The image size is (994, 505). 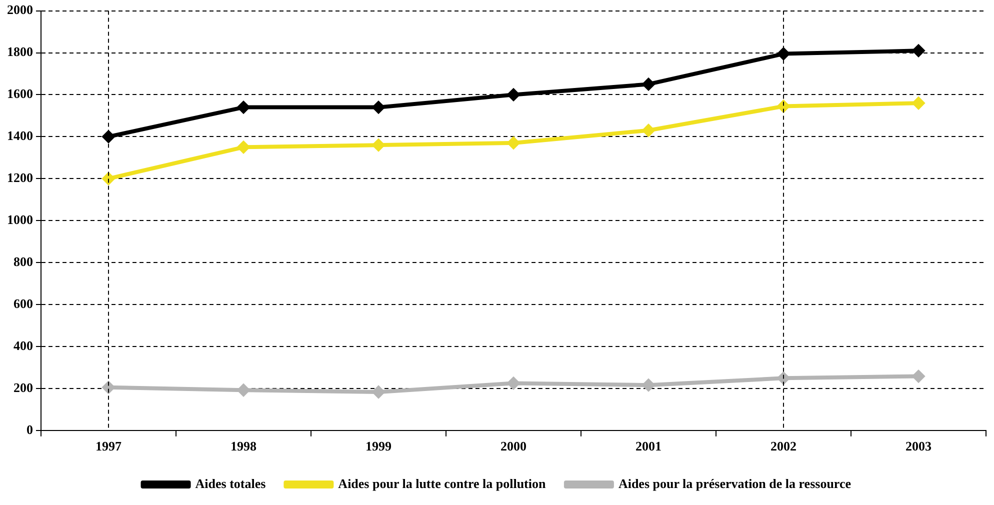 What do you see at coordinates (735, 483) in the screenshot?
I see `legend-label: Aides pour la préservation de la ressource` at bounding box center [735, 483].